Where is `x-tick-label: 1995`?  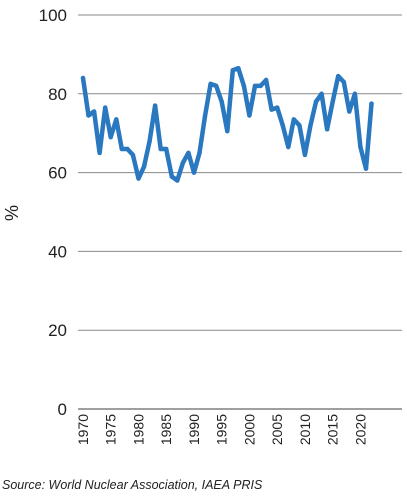 x-tick-label: 1995 is located at coordinates (222, 429).